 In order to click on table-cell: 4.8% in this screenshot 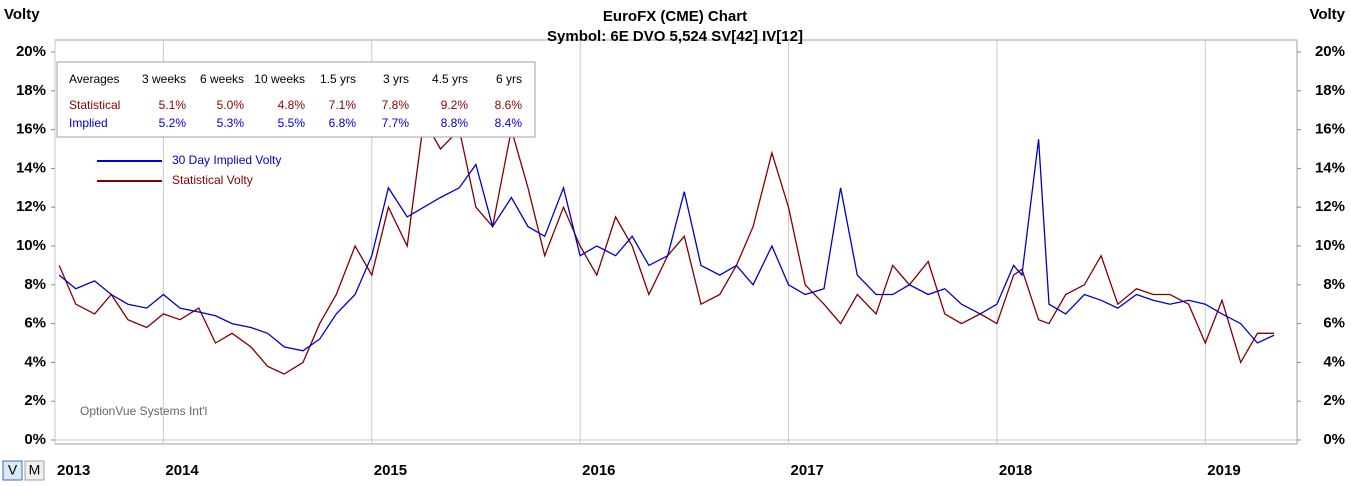, I will do `click(292, 105)`.